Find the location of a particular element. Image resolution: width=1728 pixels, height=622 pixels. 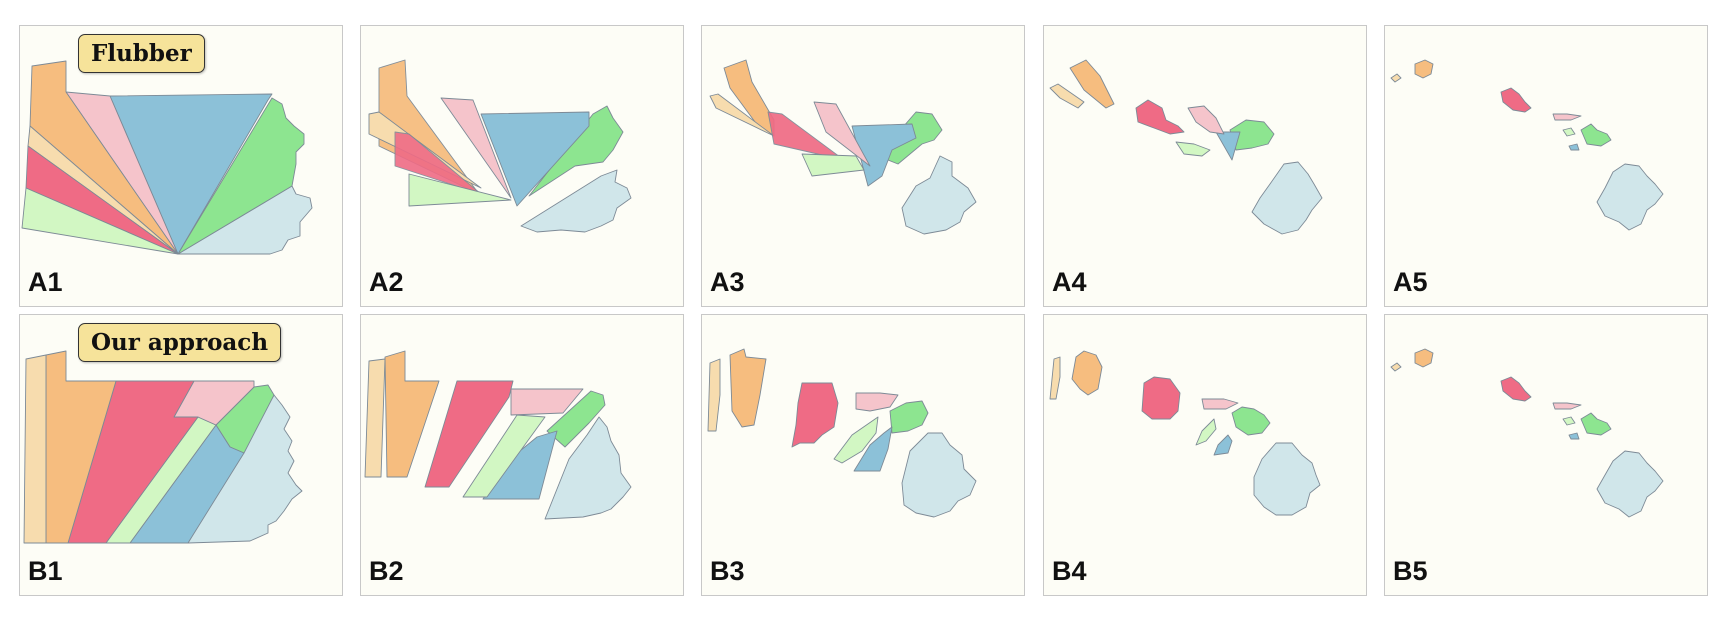

panel-label-b5: B5 is located at coordinates (1410, 571).